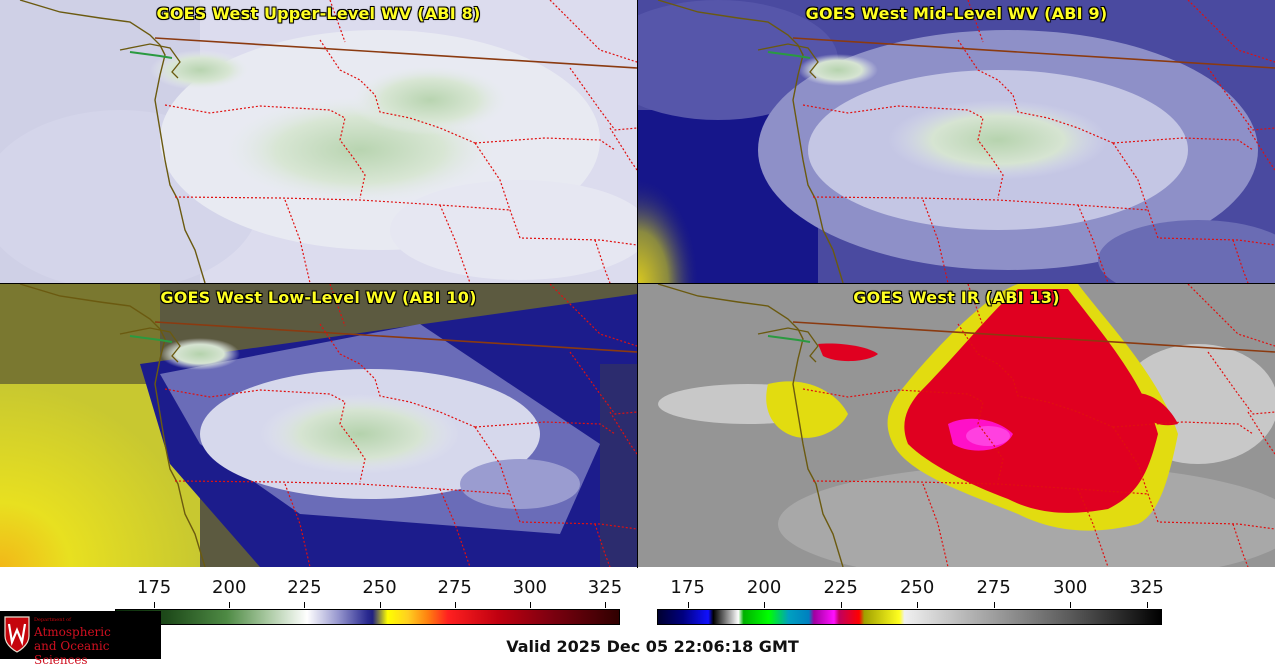 This screenshot has height=667, width=1275. What do you see at coordinates (17, 634) in the screenshot?
I see `uw-crest-icon` at bounding box center [17, 634].